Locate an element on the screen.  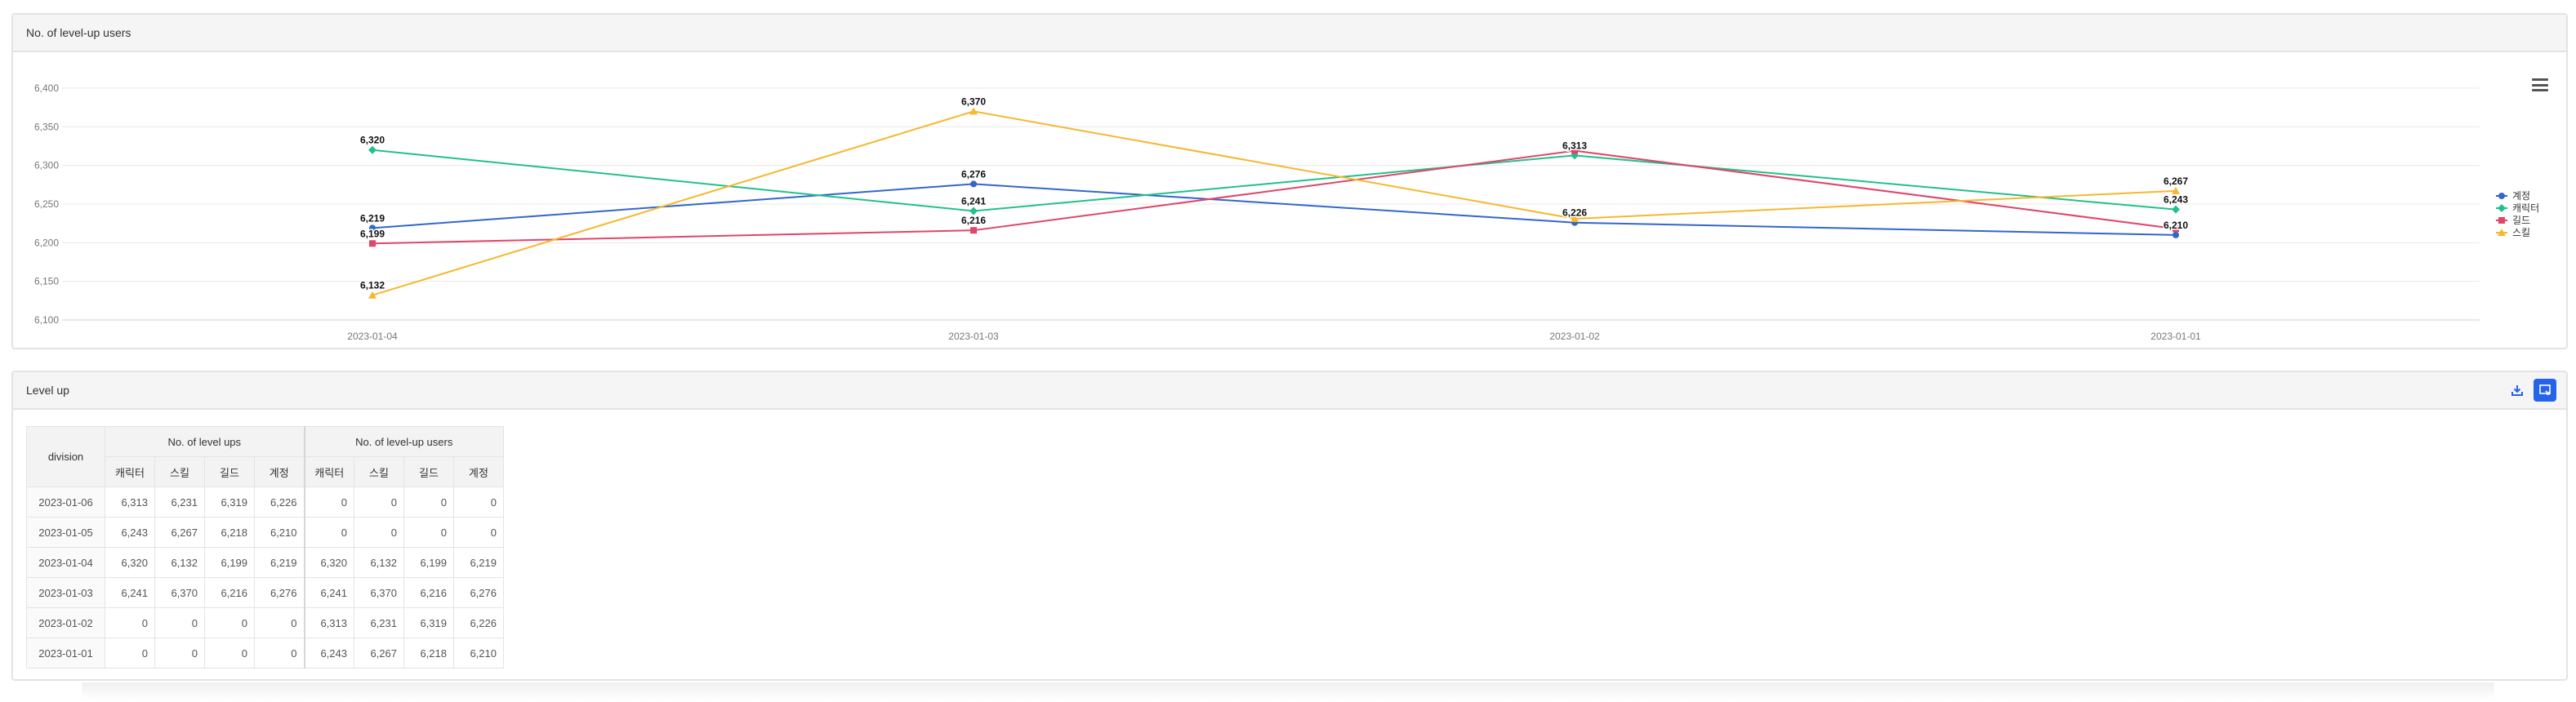
table-panel-header: Level up is located at coordinates (1289, 391).